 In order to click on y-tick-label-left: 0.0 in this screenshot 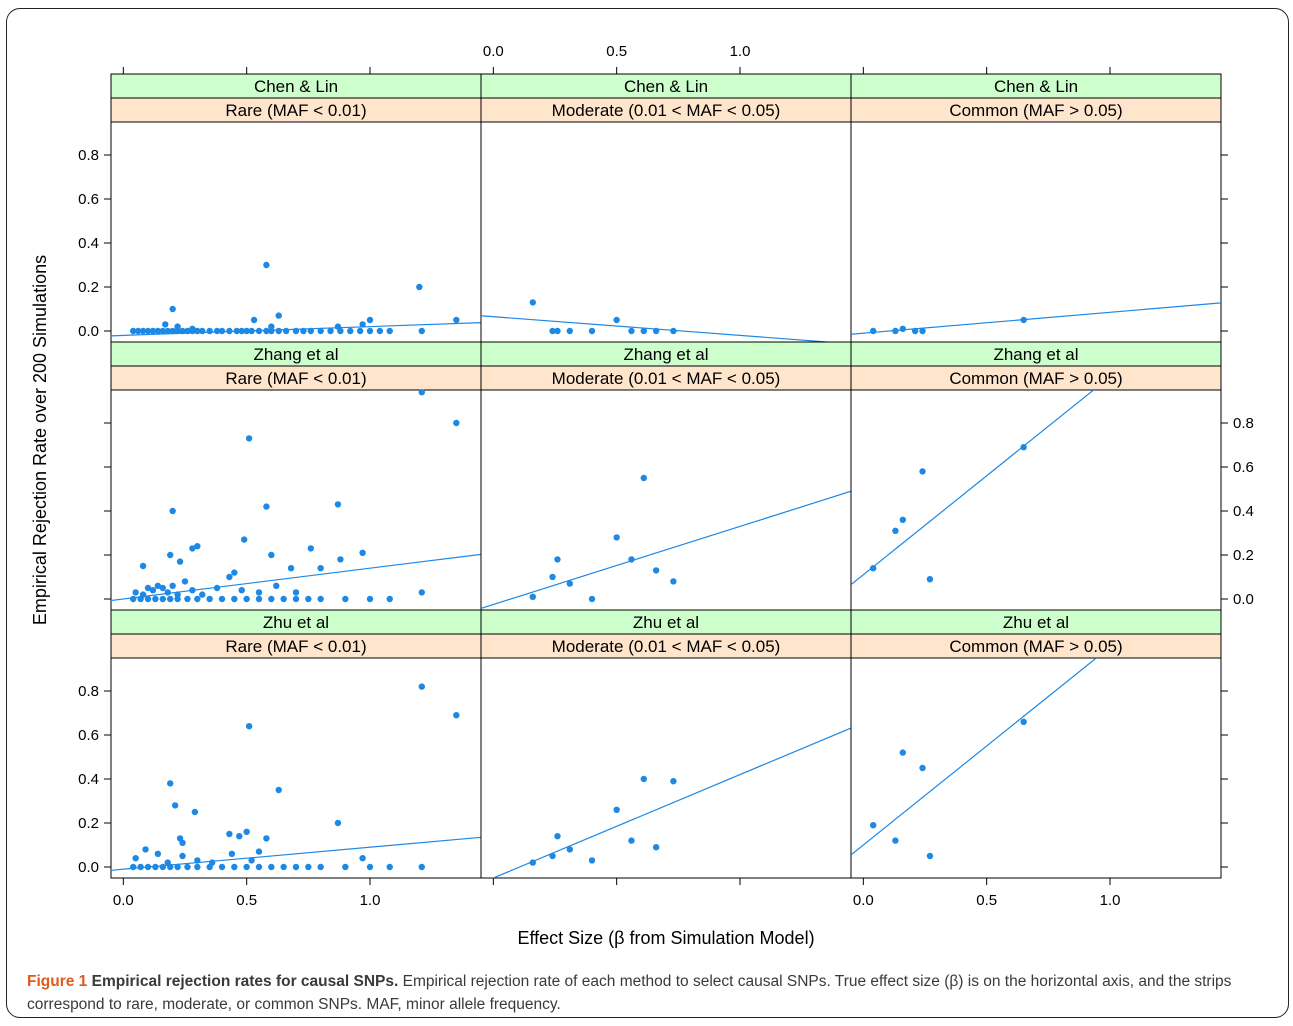, I will do `click(88, 331)`.